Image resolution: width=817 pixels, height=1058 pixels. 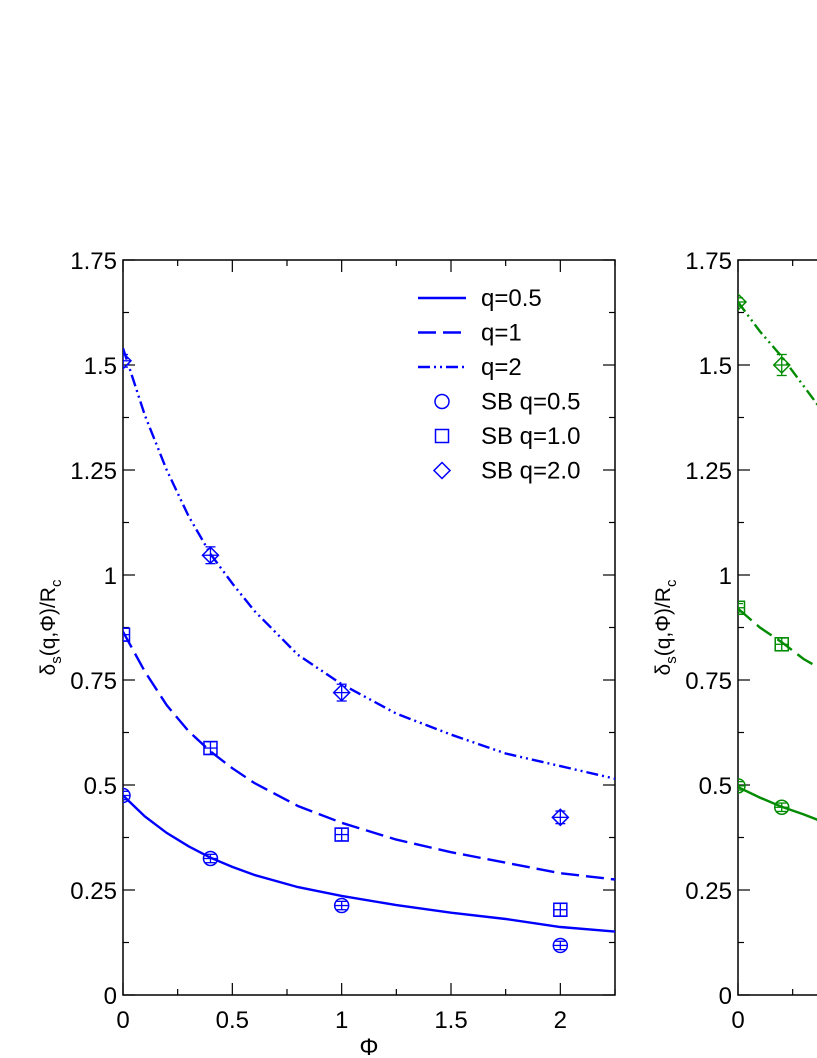 I want to click on series-line-dashdotdot, so click(x=777, y=353).